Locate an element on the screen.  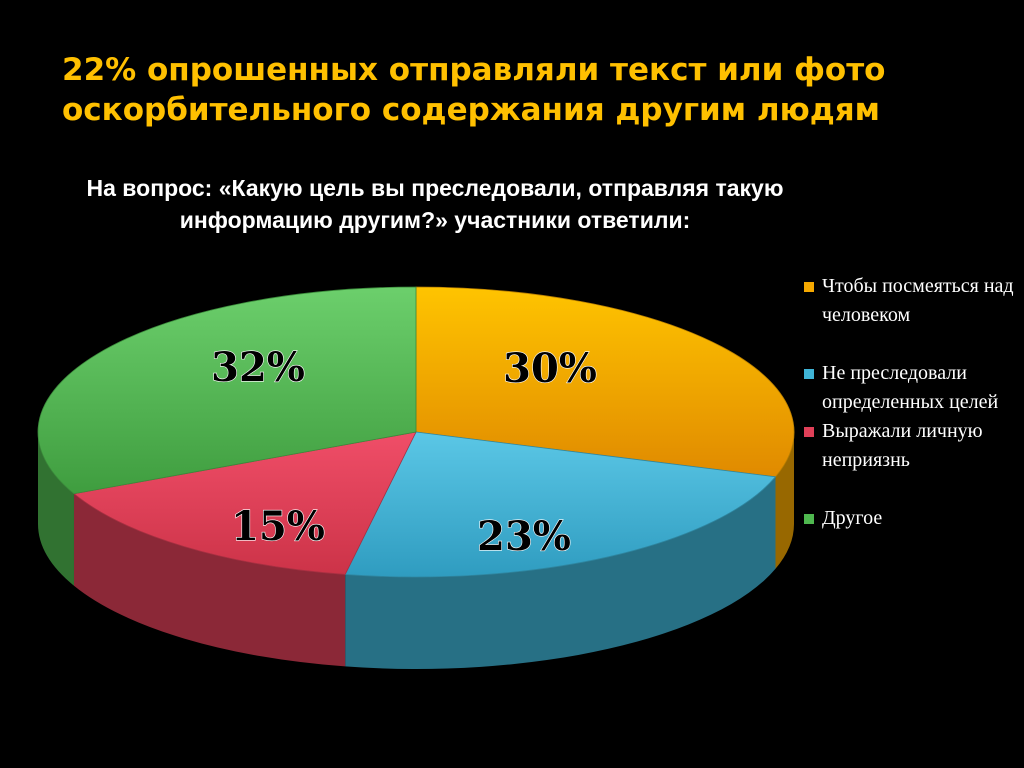
pie-slice-label: 15% is located at coordinates (278, 526).